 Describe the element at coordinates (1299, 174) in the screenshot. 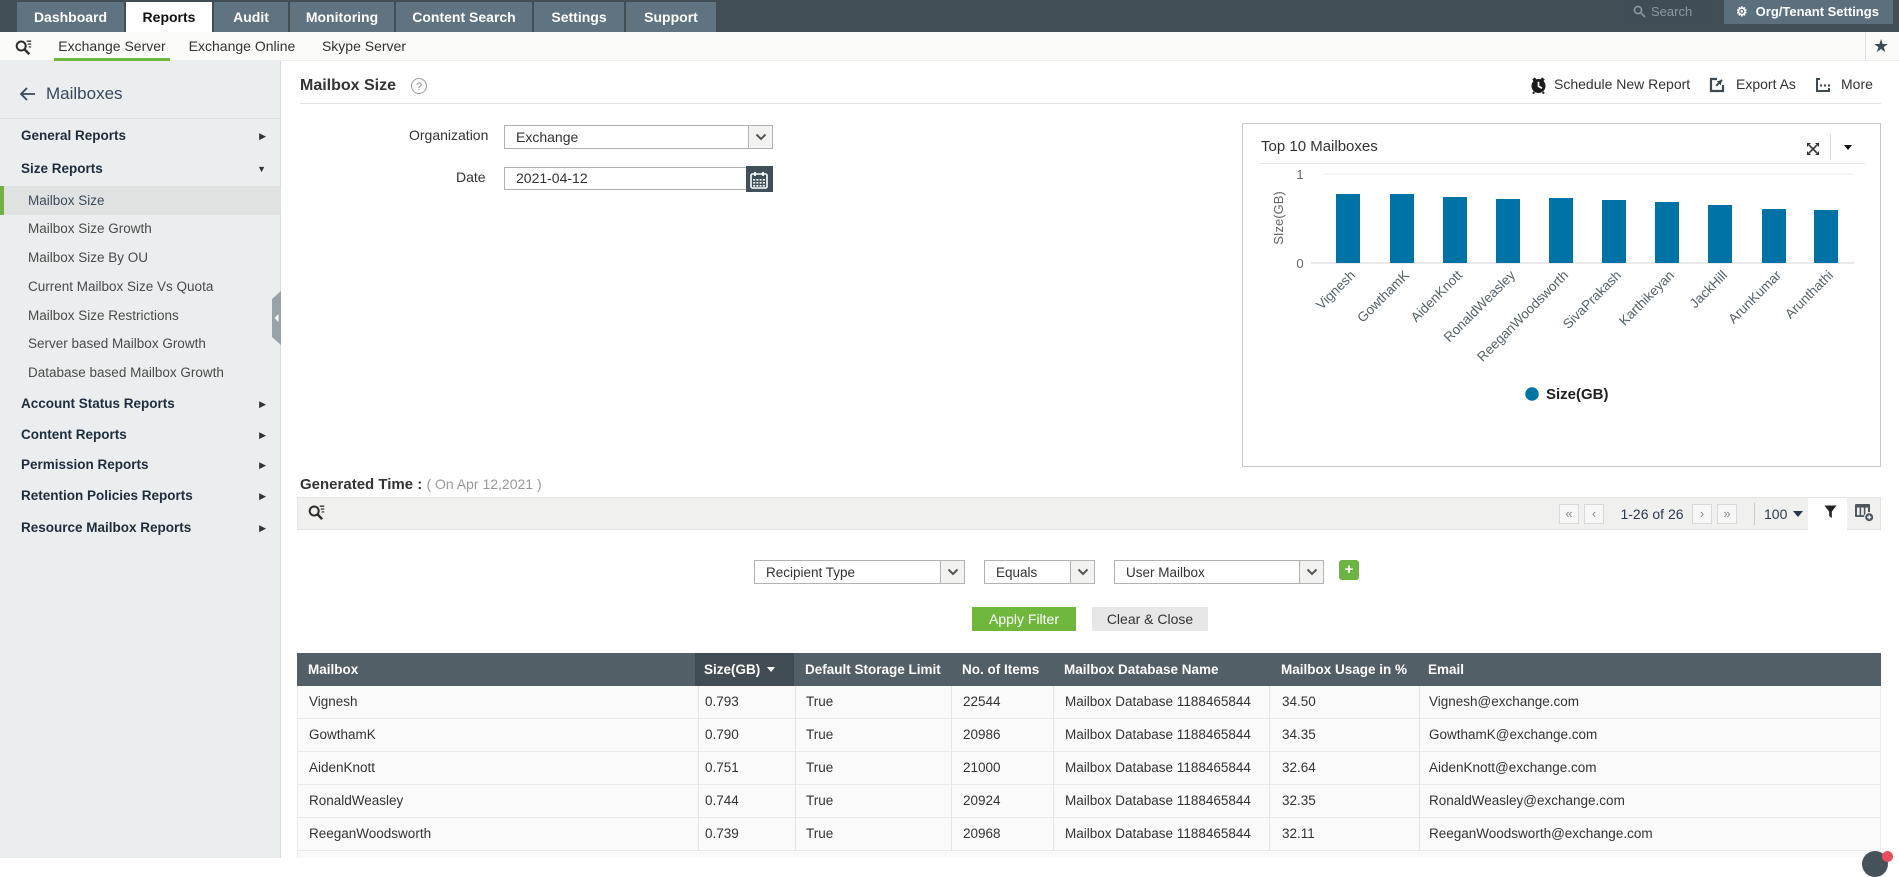

I see `svg-text: 1` at that location.